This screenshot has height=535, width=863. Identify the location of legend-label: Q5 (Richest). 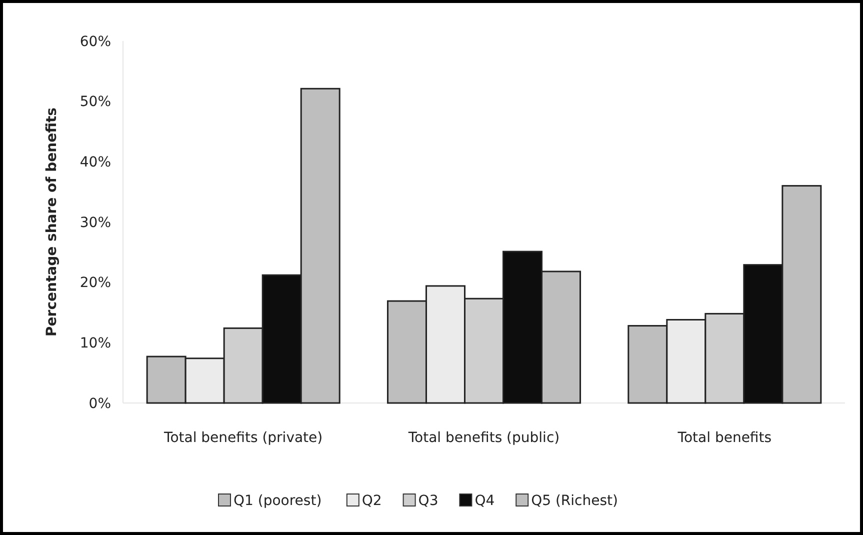
(574, 500).